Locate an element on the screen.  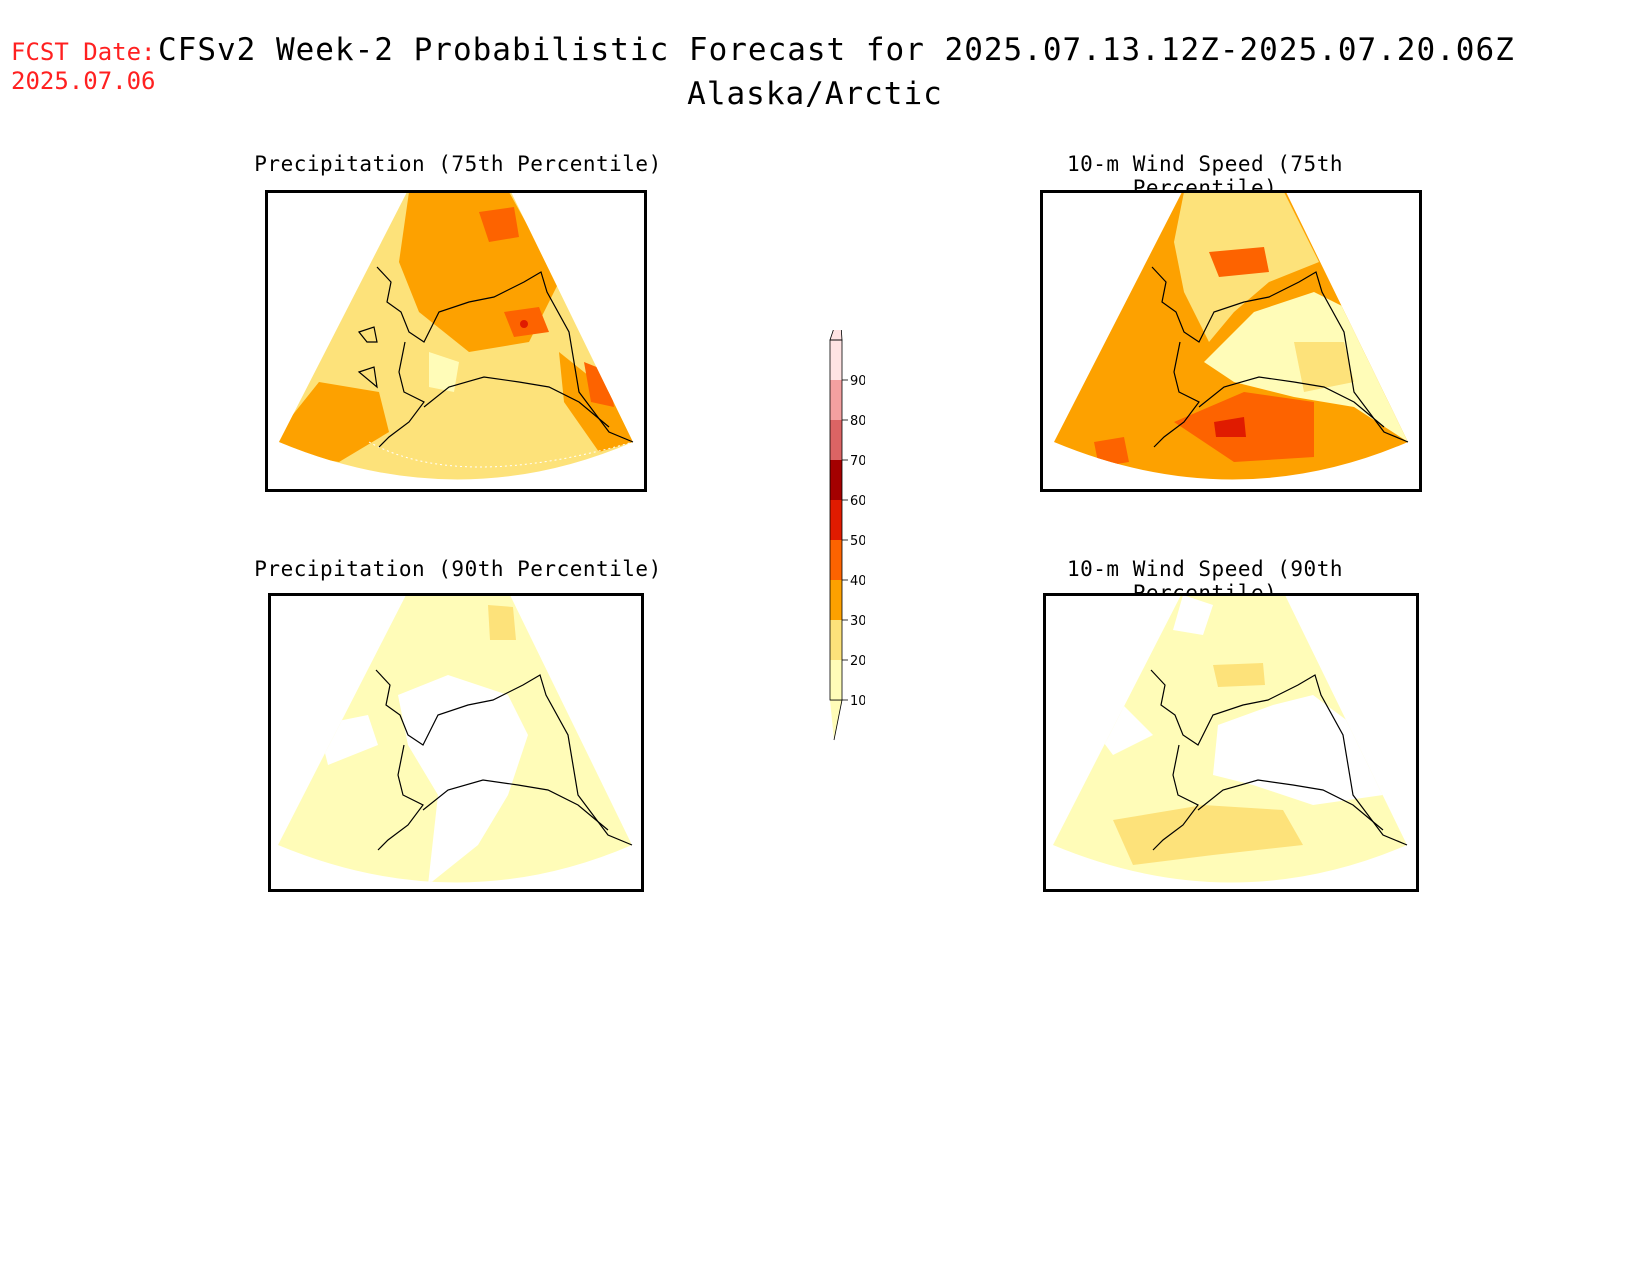
colorbar: 10 20 30 40 50 60 70 80 90 is located at coordinates (836, 531).